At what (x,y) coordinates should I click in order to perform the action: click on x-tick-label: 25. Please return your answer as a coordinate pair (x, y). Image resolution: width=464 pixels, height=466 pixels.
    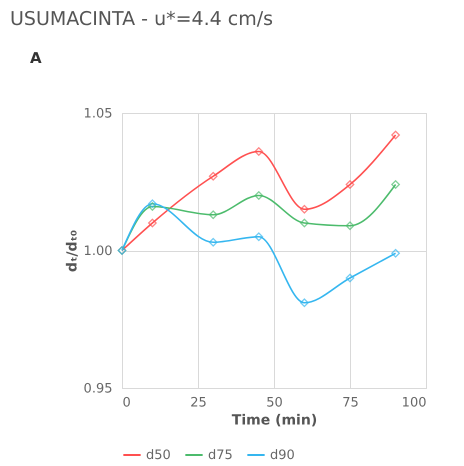
    Looking at the image, I should click on (198, 403).